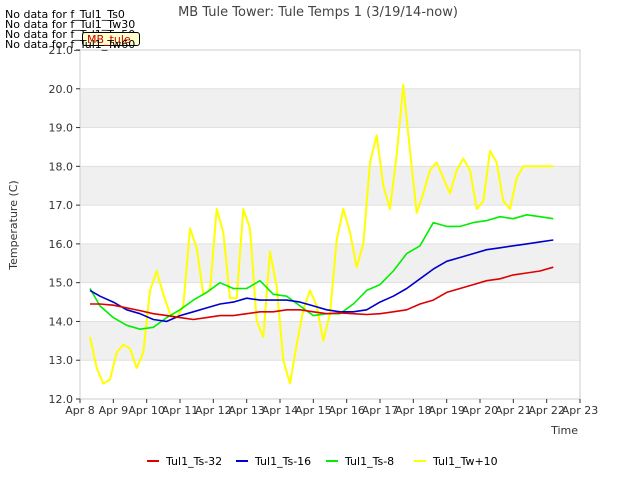 The height and width of the screenshot is (480, 640). What do you see at coordinates (61, 399) in the screenshot?
I see `y-tick-label: 12.0` at bounding box center [61, 399].